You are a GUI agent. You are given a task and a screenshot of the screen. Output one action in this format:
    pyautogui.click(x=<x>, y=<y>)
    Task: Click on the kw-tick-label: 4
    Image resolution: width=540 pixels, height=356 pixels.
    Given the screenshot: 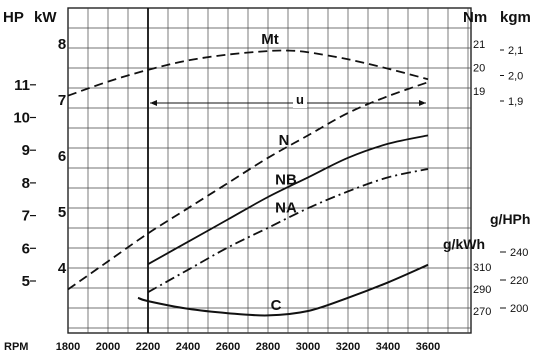 What is the action you would take?
    pyautogui.click(x=62, y=268)
    